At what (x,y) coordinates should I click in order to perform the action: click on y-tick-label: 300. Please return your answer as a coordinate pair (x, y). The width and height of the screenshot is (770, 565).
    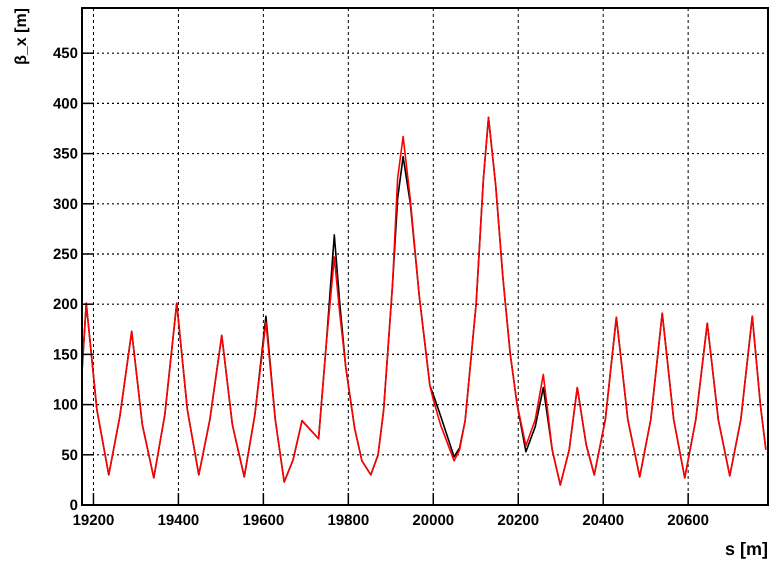
    Looking at the image, I should click on (65, 204).